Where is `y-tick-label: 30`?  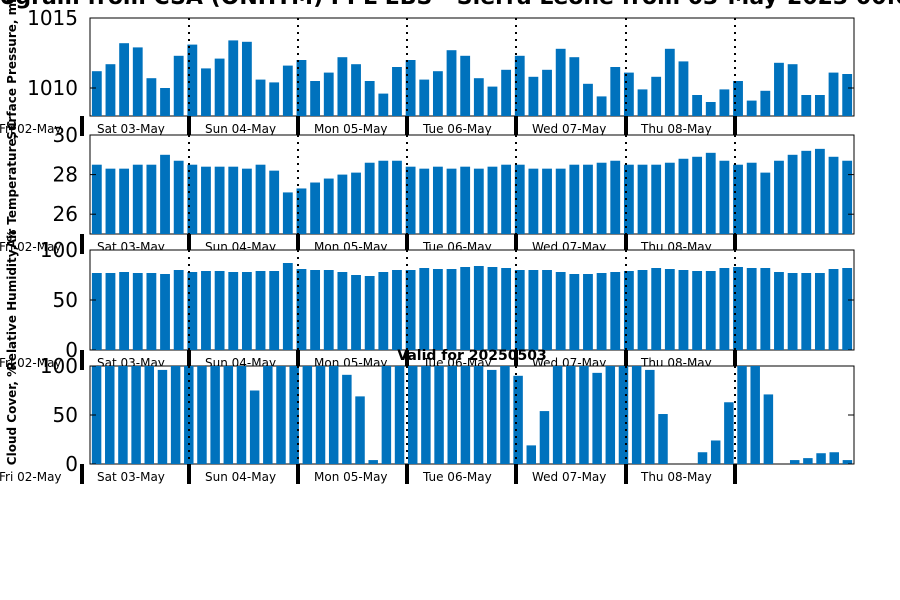 y-tick-label: 30 is located at coordinates (65, 135).